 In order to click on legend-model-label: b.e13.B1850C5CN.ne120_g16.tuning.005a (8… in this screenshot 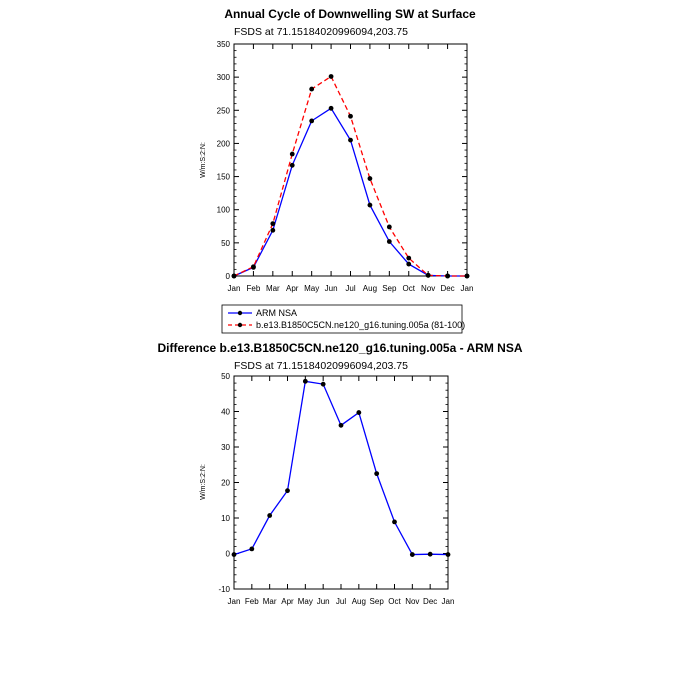, I will do `click(360, 325)`.